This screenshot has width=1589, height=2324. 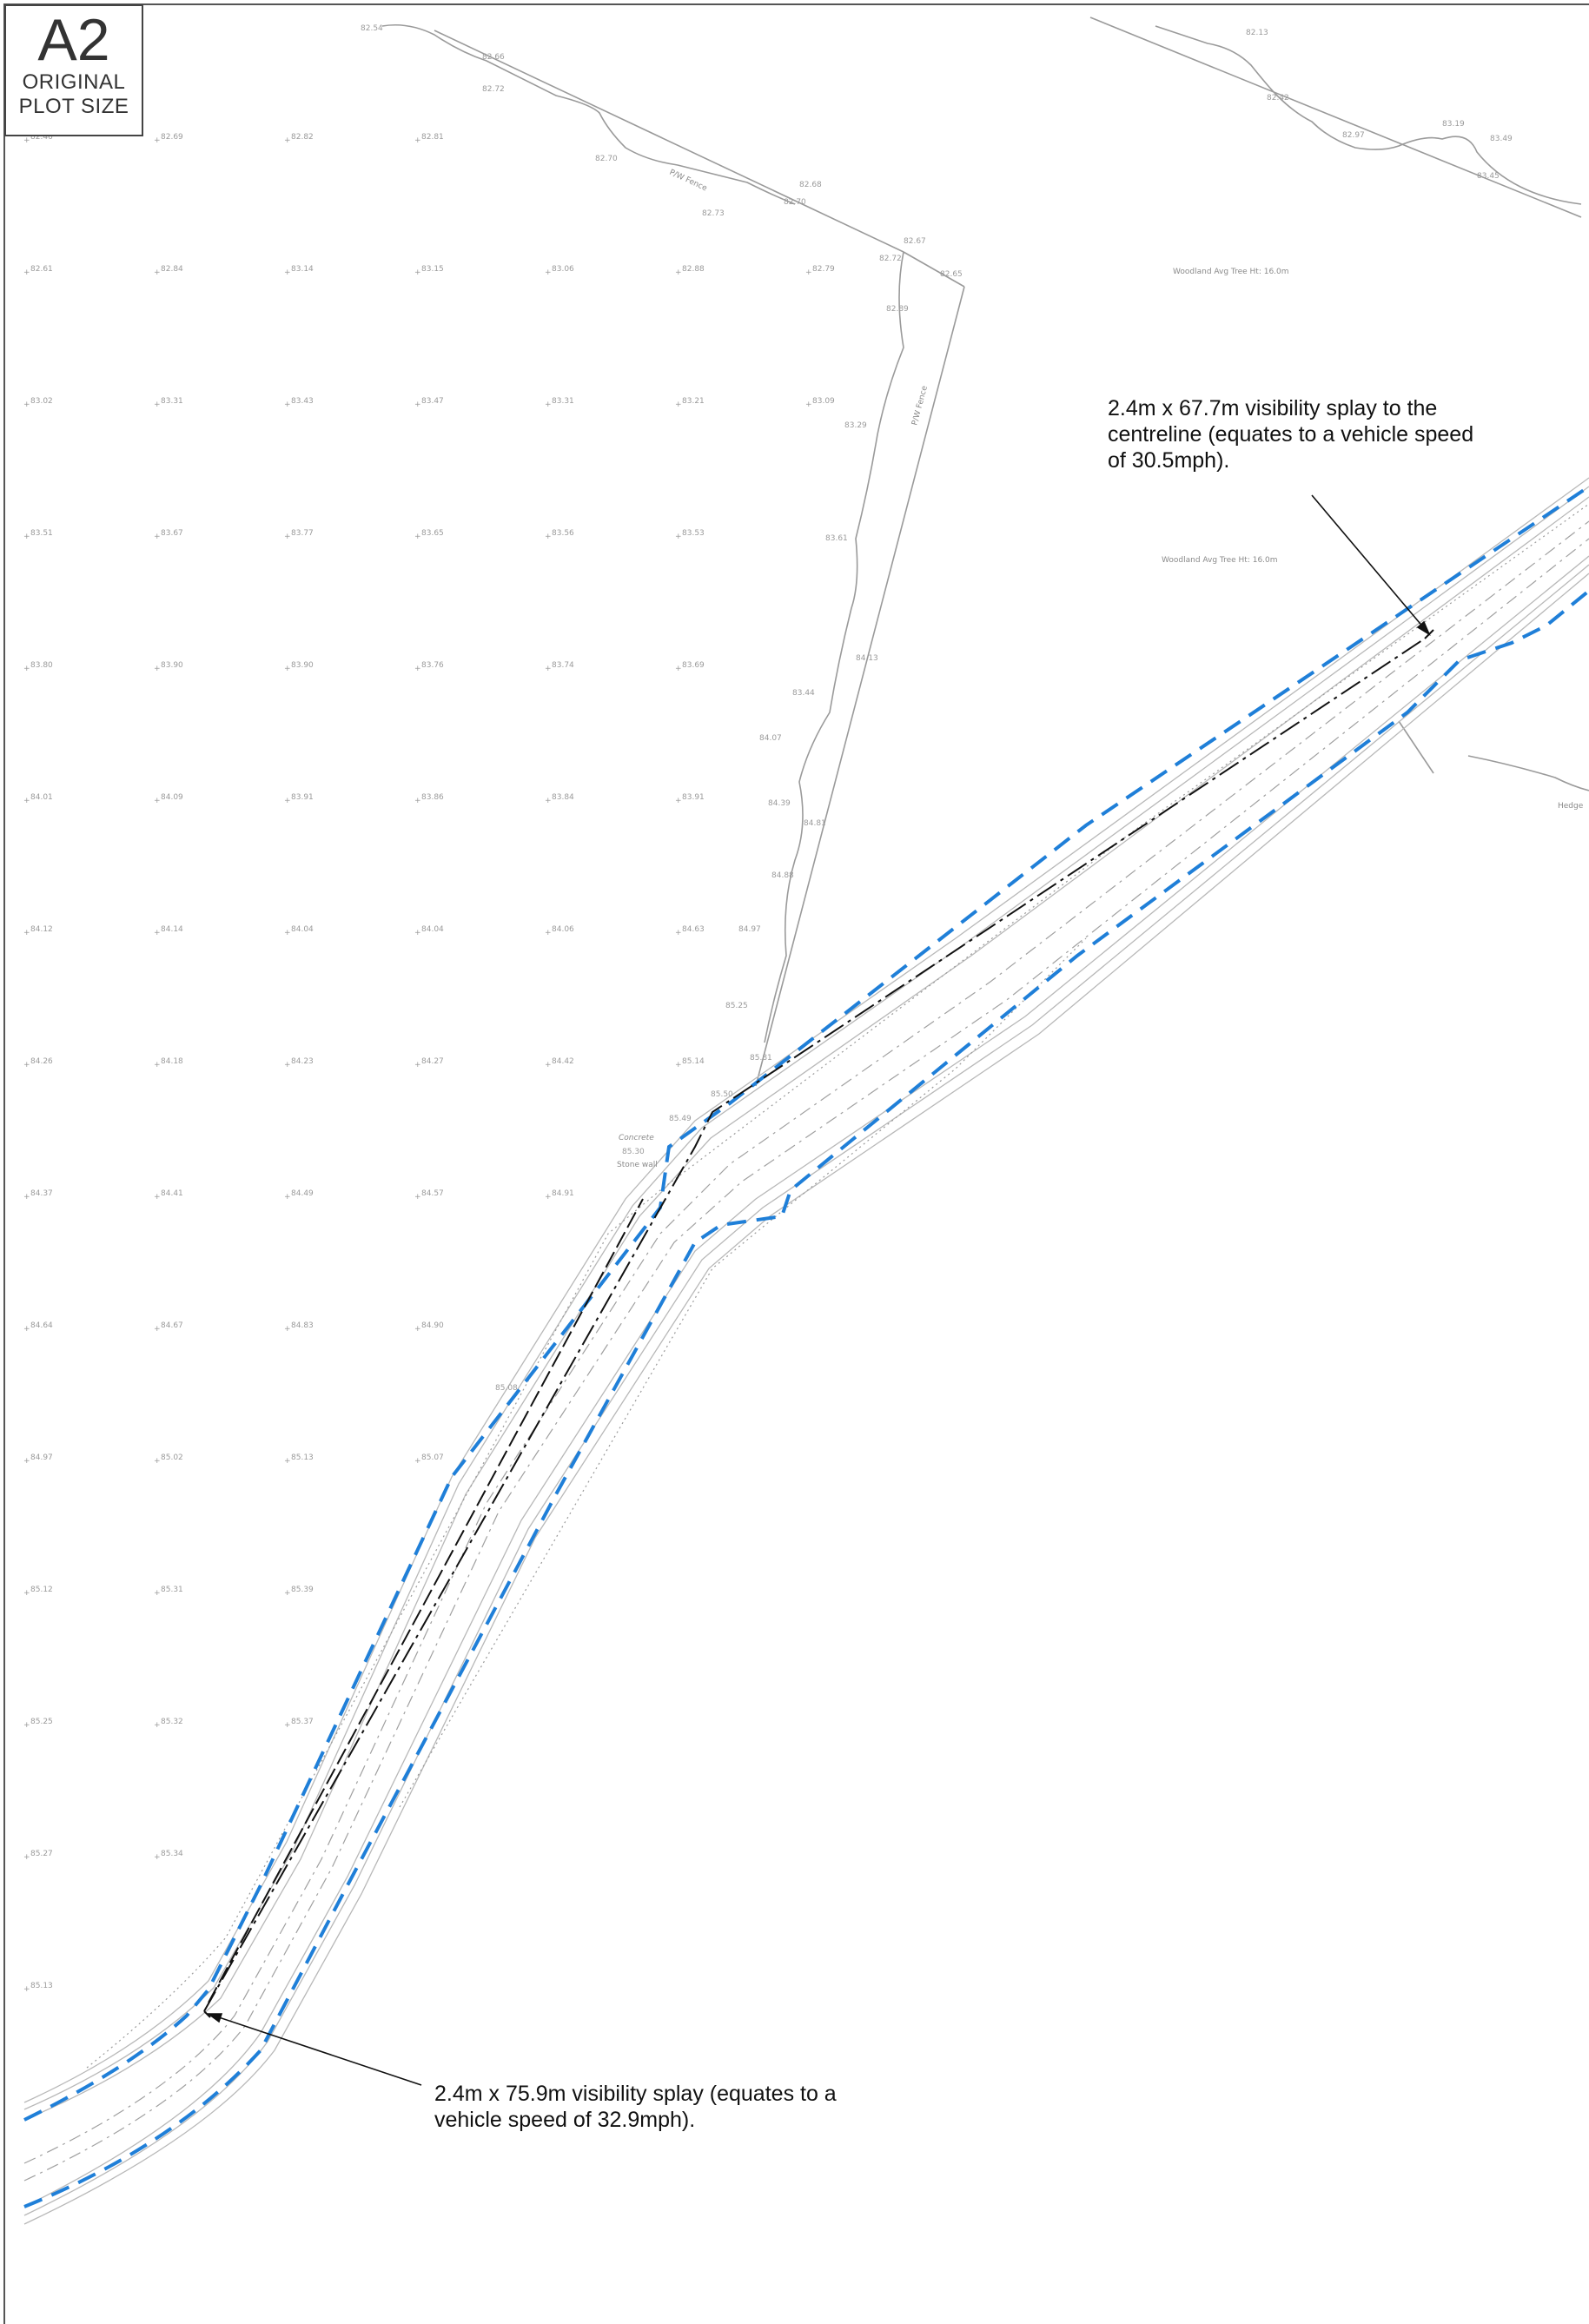 I want to click on spot-level: +83.47, so click(x=429, y=403).